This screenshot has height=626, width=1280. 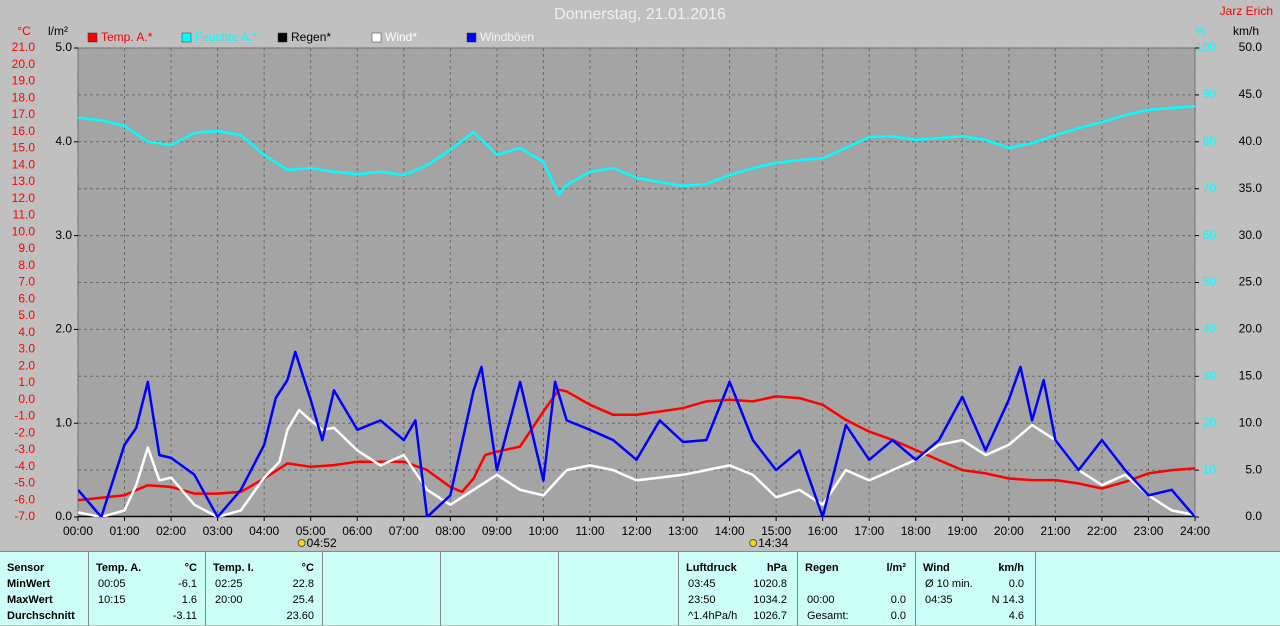 I want to click on stats-row-label: MaxWert, so click(x=30, y=600).